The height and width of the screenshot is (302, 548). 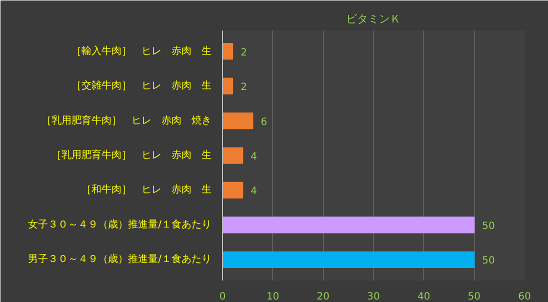 I want to click on y-tick-label: ［乳用肥育牛肉］ ヒレ 赤肉 焼き, so click(x=127, y=120).